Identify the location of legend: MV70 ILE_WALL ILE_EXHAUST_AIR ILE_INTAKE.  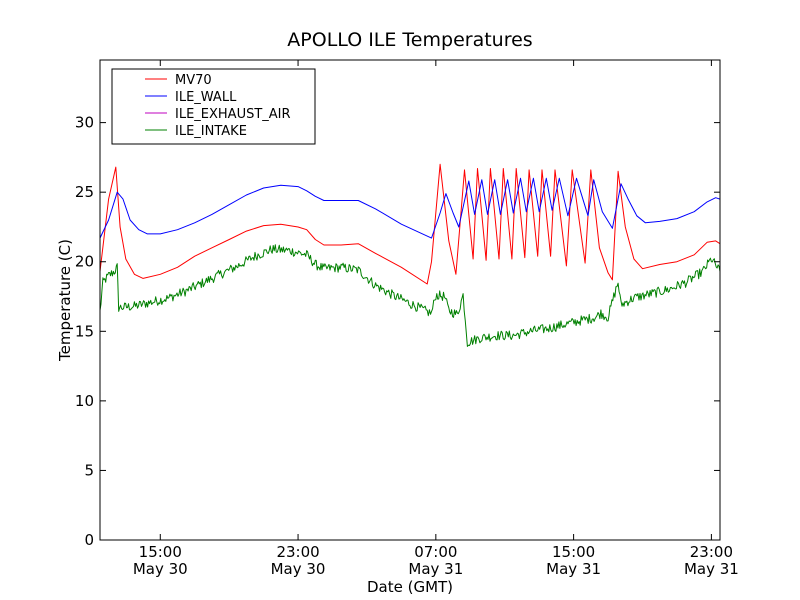
(213, 106).